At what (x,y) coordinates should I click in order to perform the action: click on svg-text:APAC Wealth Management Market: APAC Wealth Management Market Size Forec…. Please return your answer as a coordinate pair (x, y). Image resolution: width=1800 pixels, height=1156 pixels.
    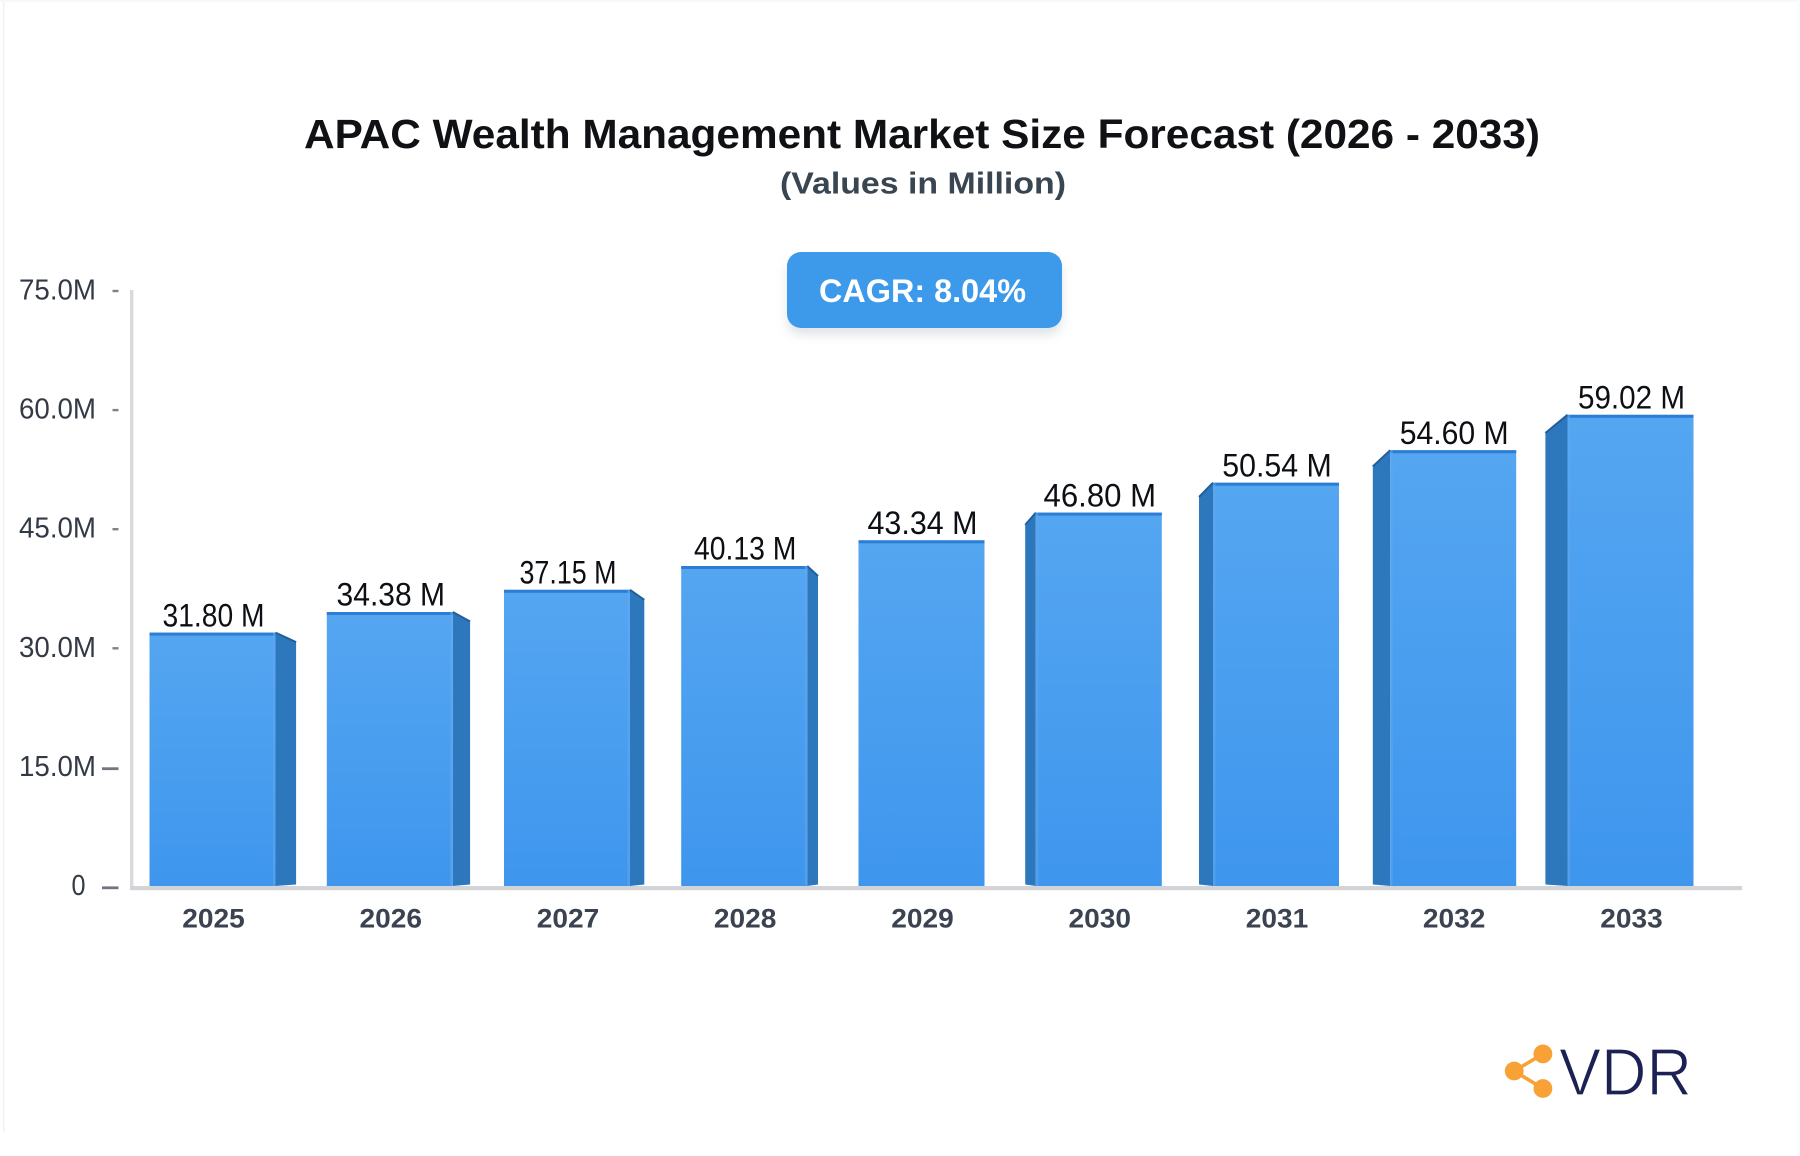
    Looking at the image, I should click on (922, 134).